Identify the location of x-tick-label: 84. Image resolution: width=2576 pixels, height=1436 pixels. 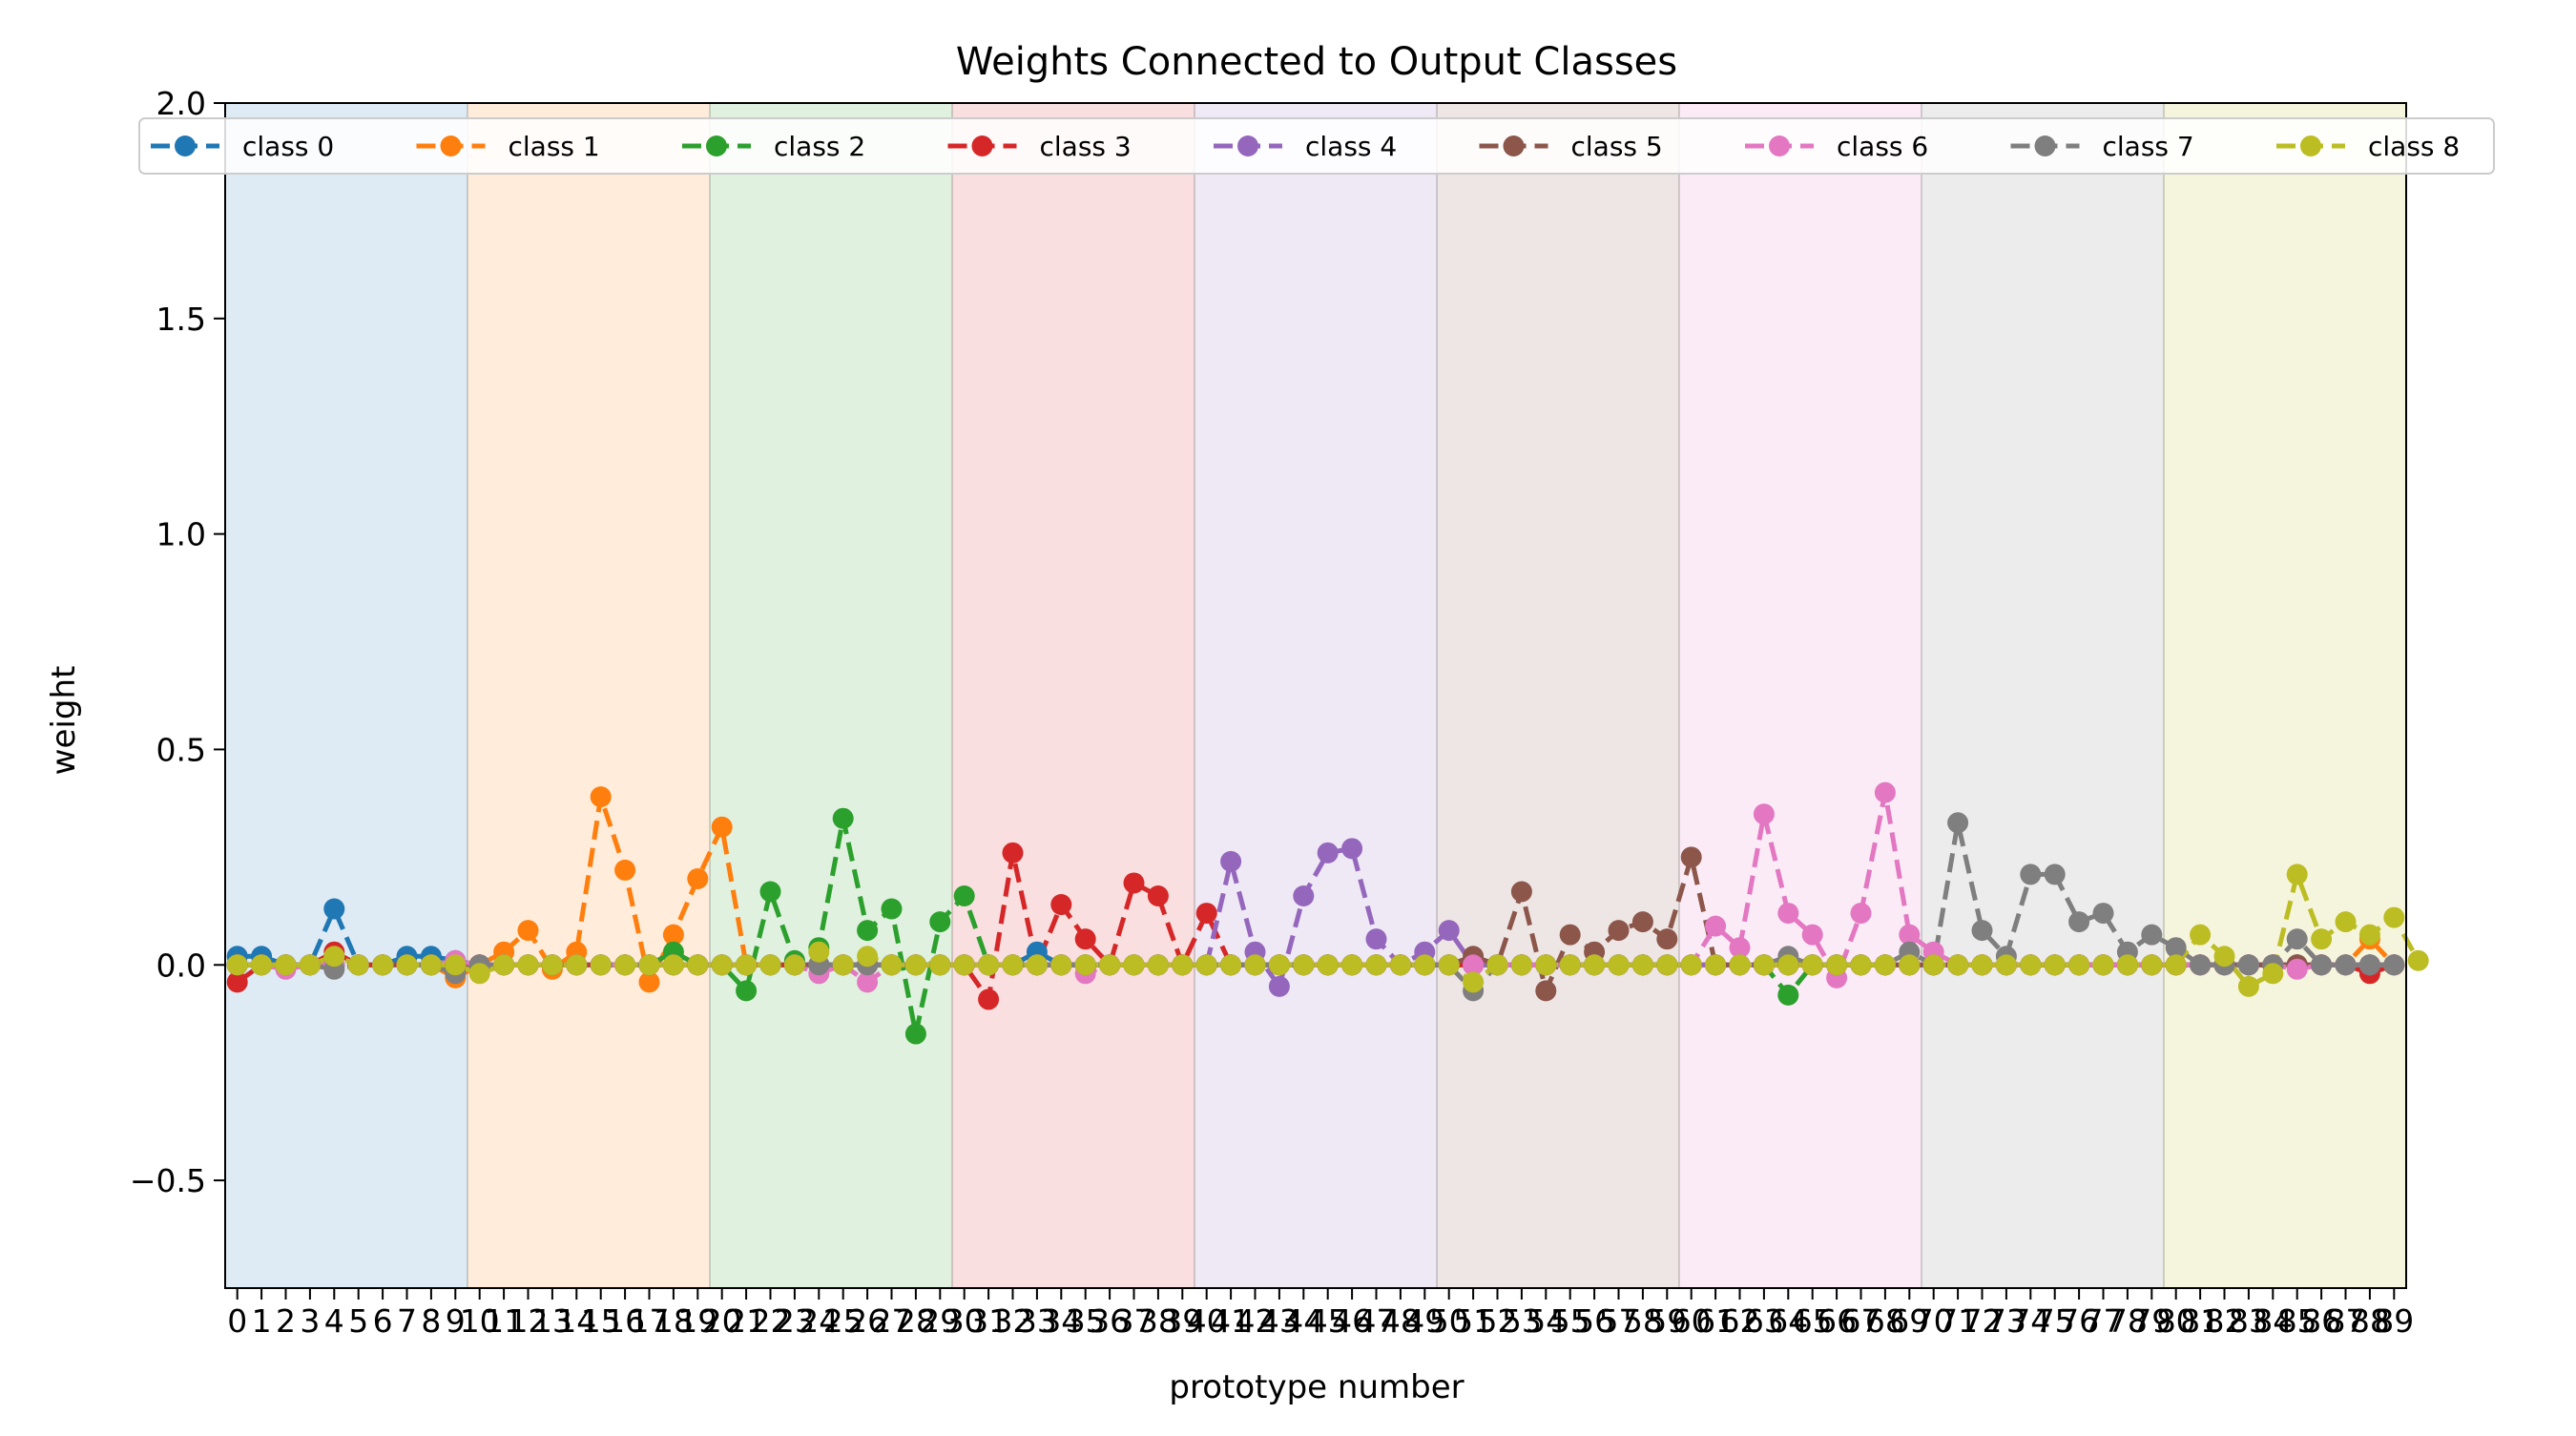
(2273, 1321).